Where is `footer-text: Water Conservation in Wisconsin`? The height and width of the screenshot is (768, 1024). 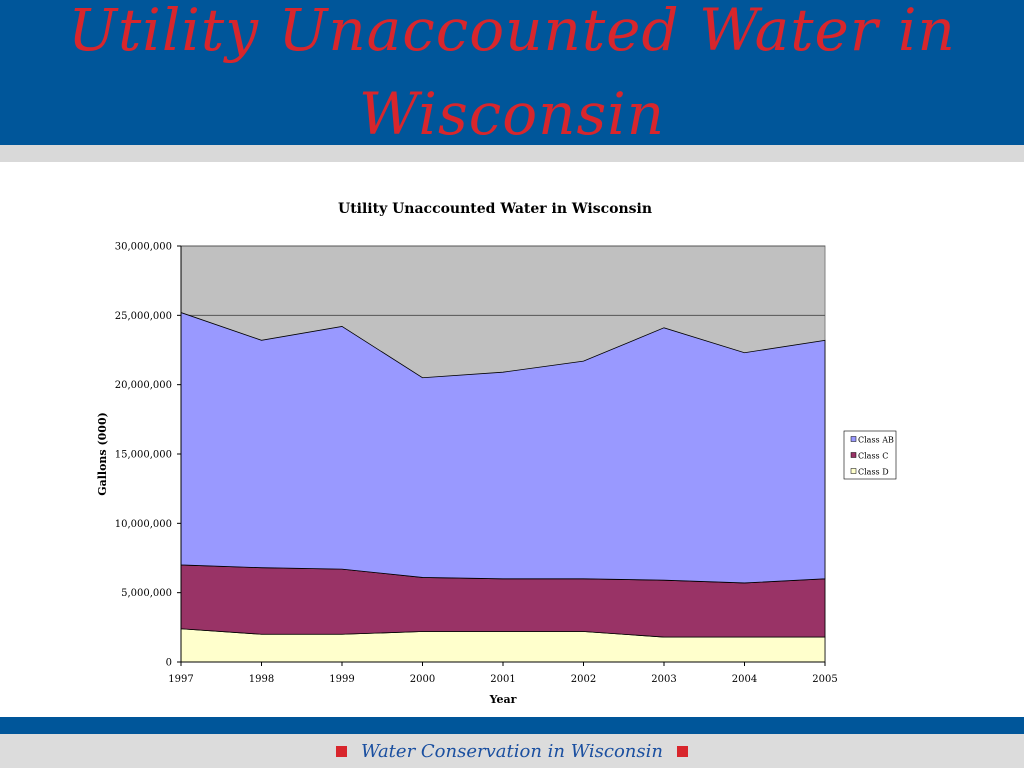
footer-text: Water Conservation in Wisconsin is located at coordinates (512, 751).